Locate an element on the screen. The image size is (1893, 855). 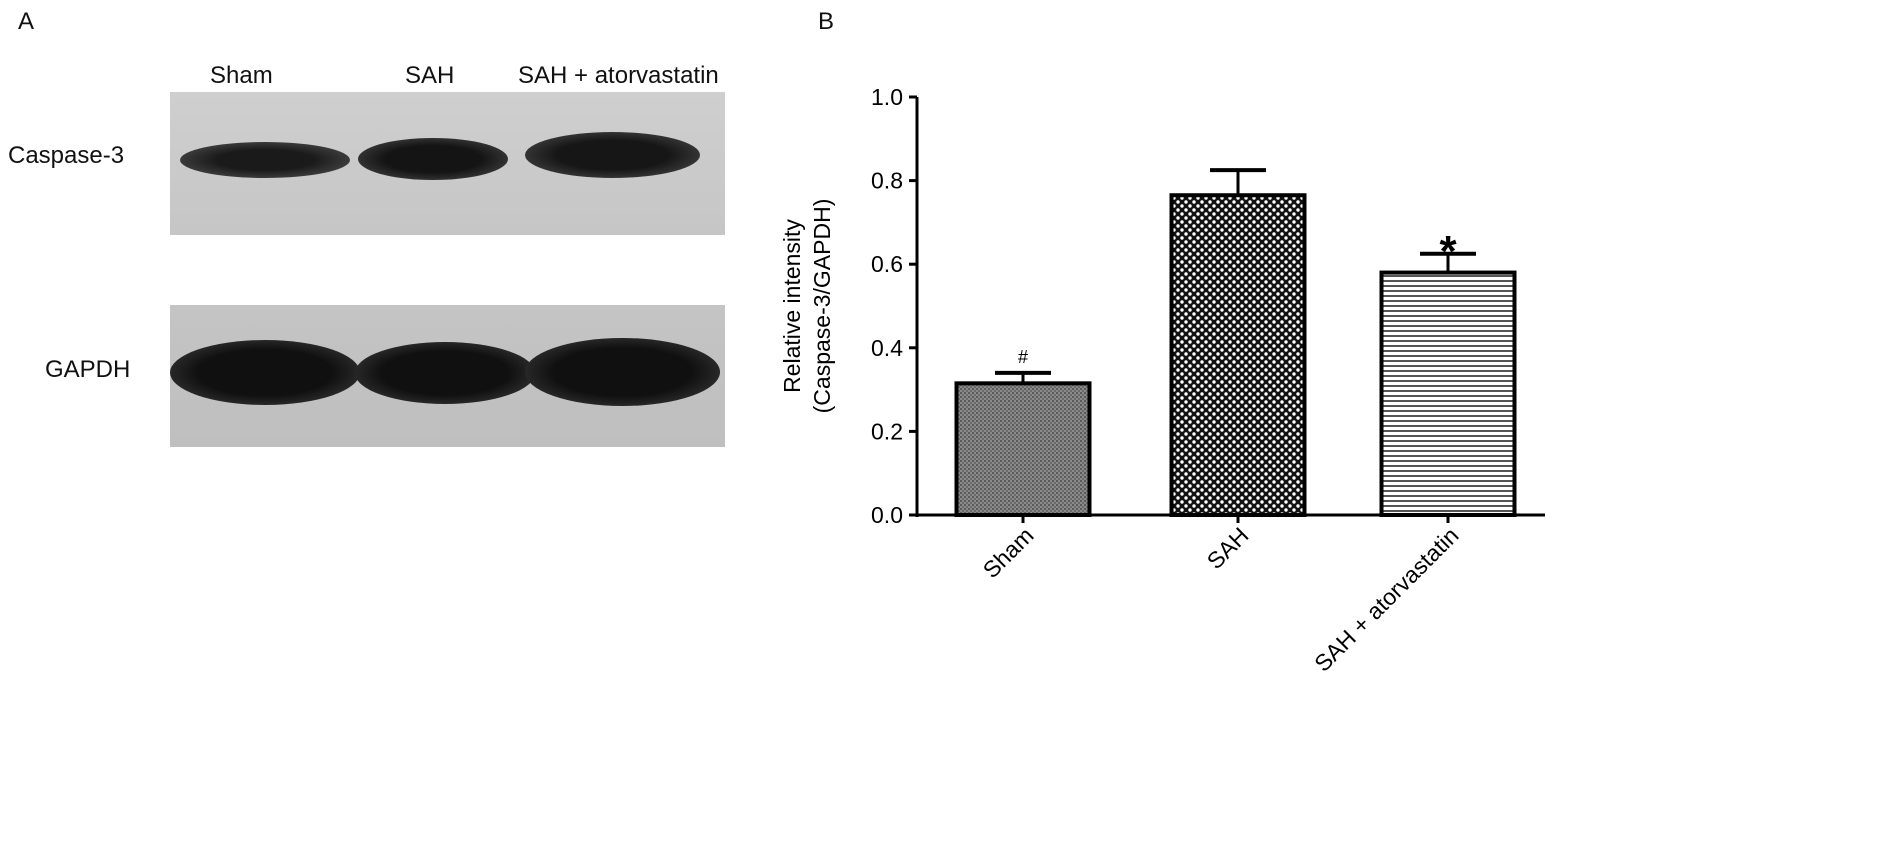
bars: #* is located at coordinates (1235, 342).